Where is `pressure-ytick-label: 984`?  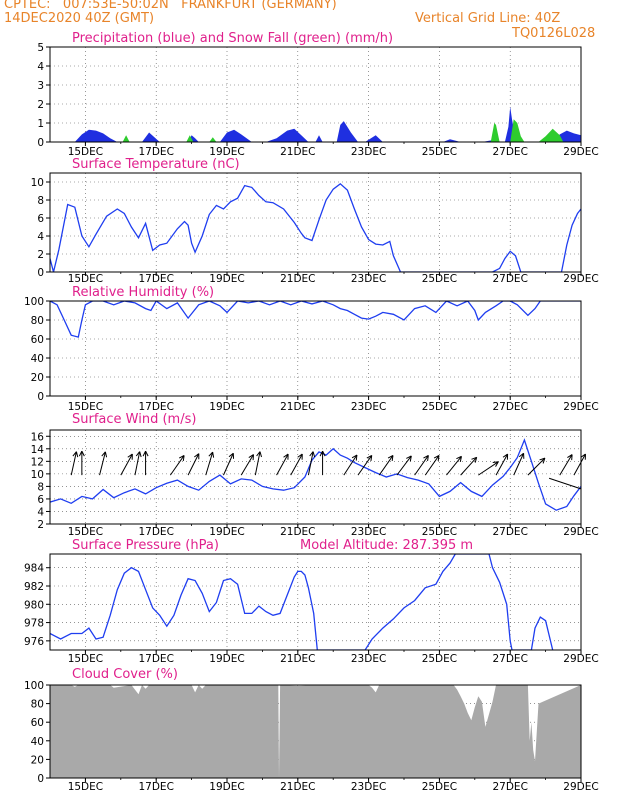 pressure-ytick-label: 984 is located at coordinates (34, 569).